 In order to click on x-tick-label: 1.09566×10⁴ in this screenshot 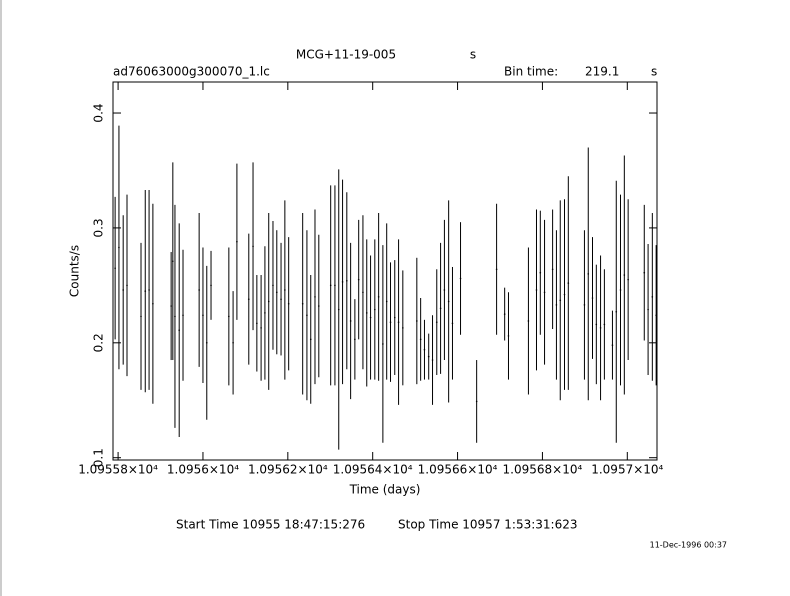, I will do `click(458, 470)`.